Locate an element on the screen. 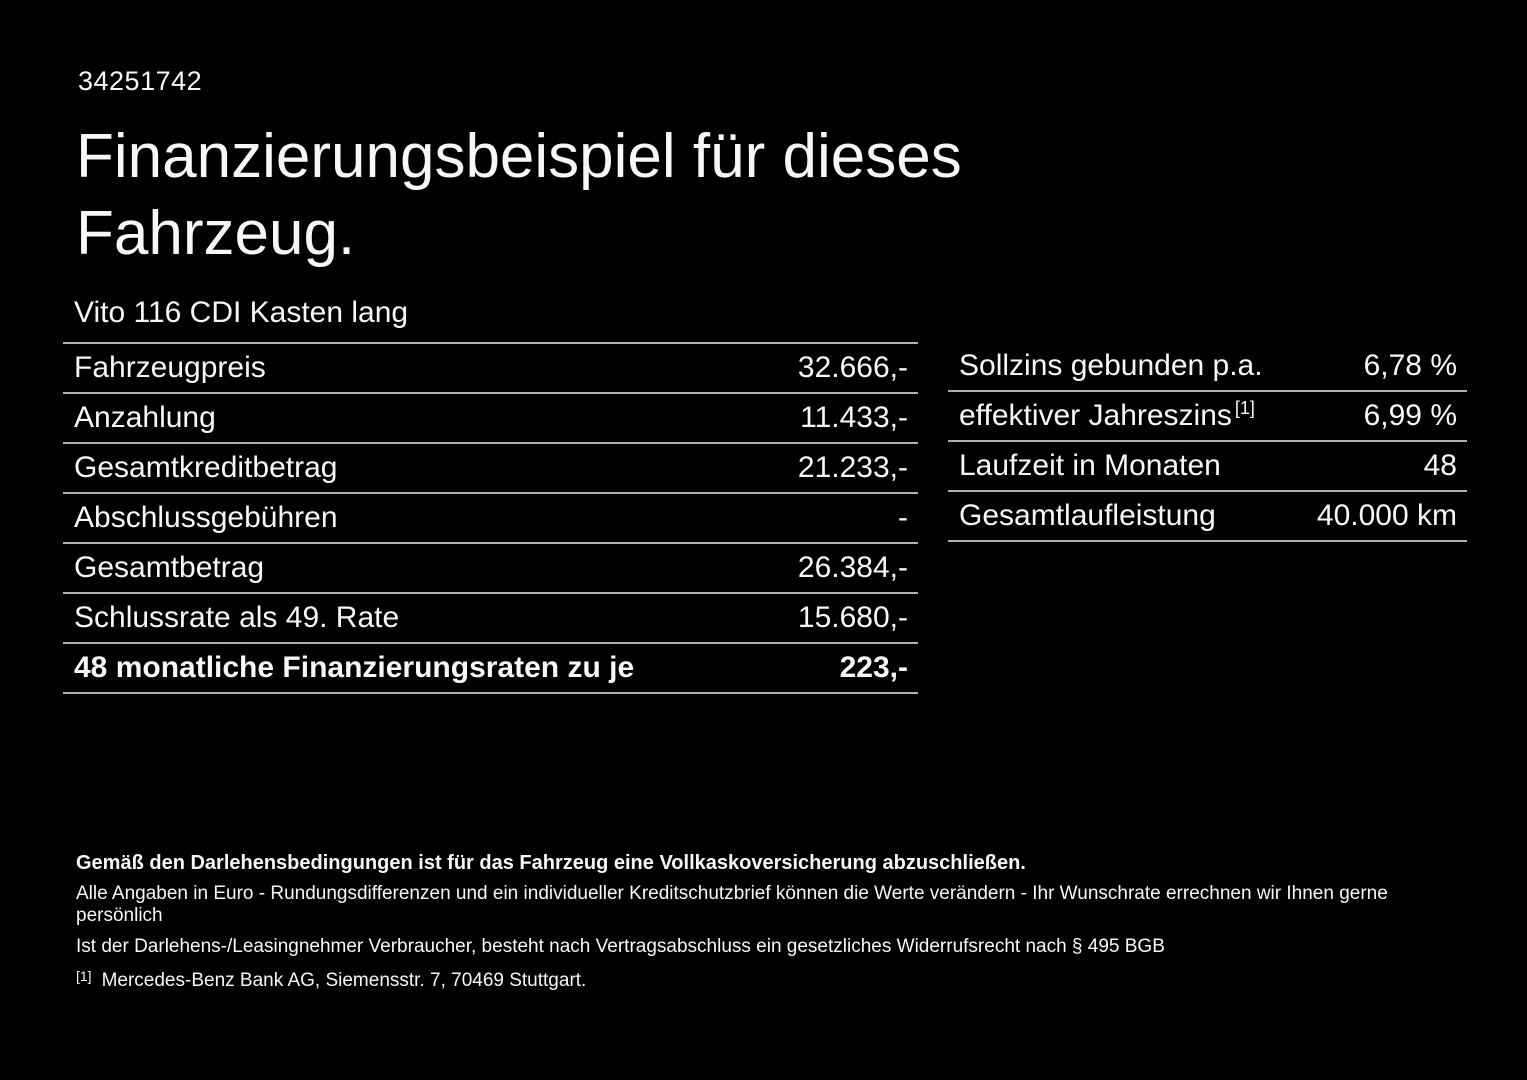 The image size is (1527, 1080). page-title-line2: Fahrzeug. is located at coordinates (216, 233).